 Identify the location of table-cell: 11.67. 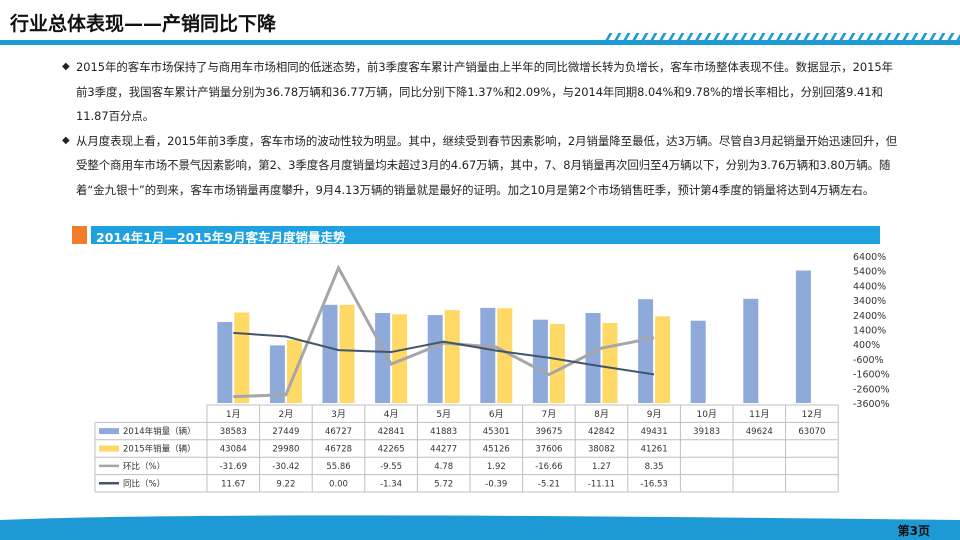
(233, 484).